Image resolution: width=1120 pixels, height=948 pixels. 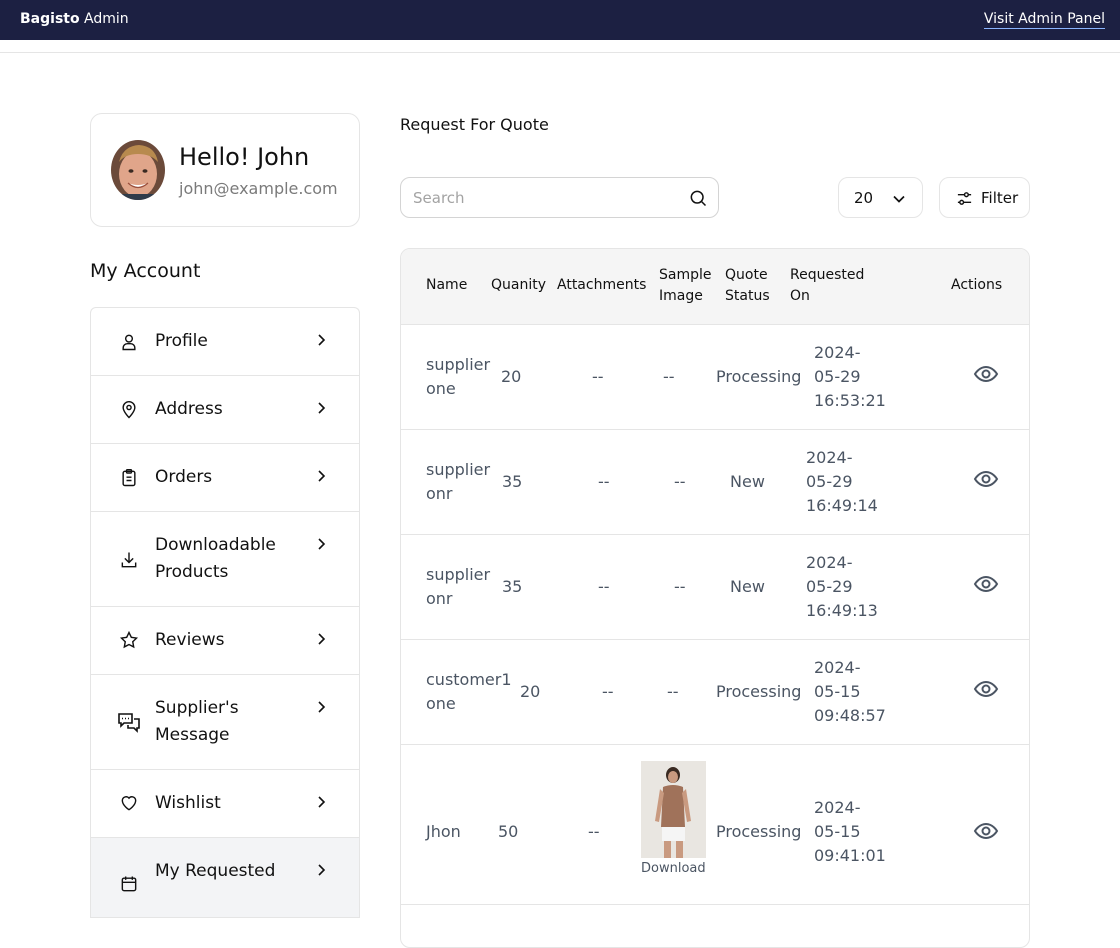 I want to click on avatar, so click(x=138, y=170).